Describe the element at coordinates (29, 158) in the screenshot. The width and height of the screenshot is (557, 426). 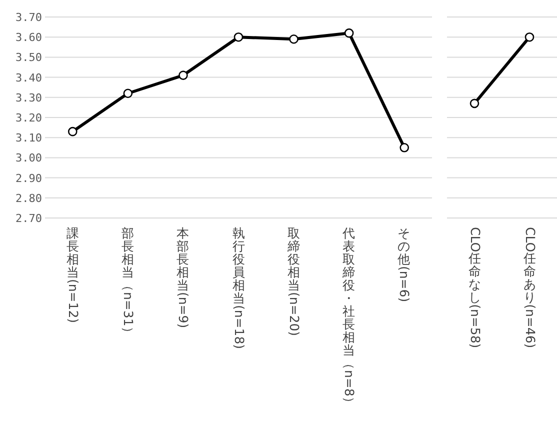
I see `y-tick-label: 3.00` at that location.